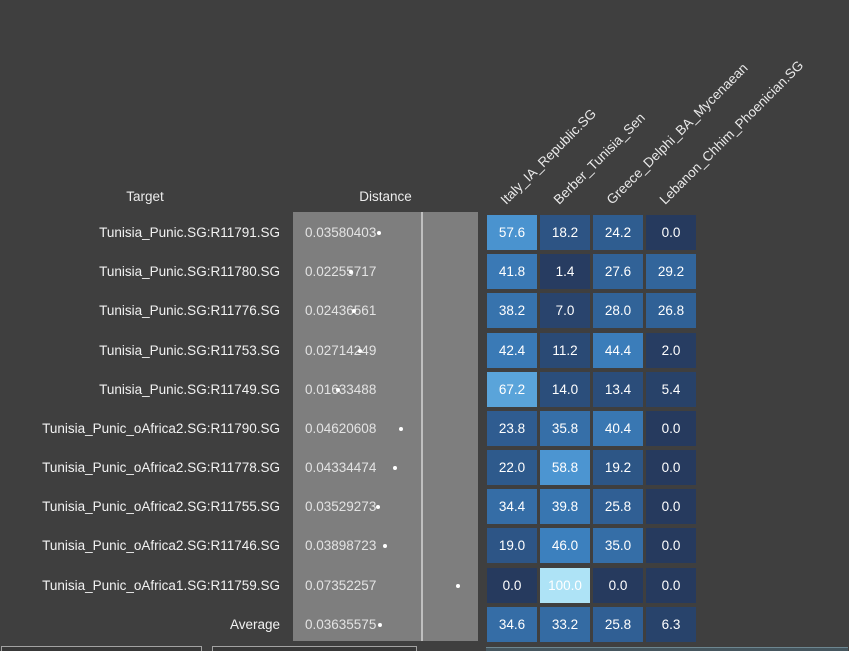 This screenshot has height=651, width=849. Describe the element at coordinates (565, 232) in the screenshot. I see `heat-cell: 18.2` at that location.